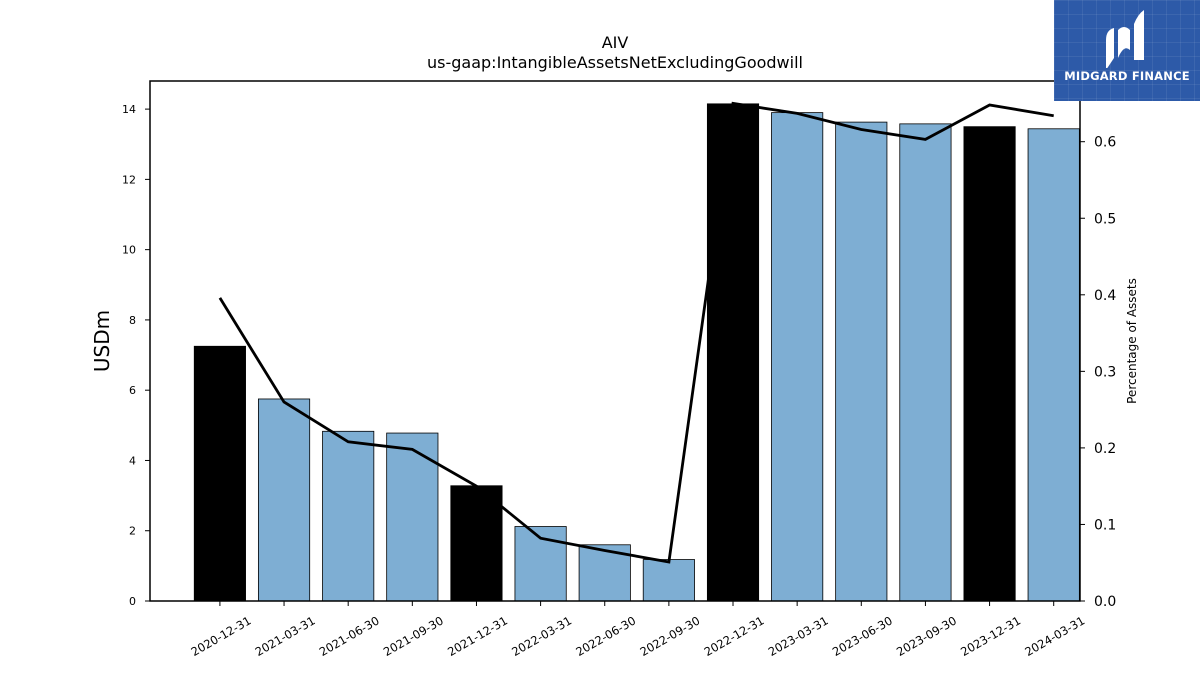 This screenshot has width=1200, height=675. I want to click on x-tick-label: 2022-12-31, so click(734, 636).